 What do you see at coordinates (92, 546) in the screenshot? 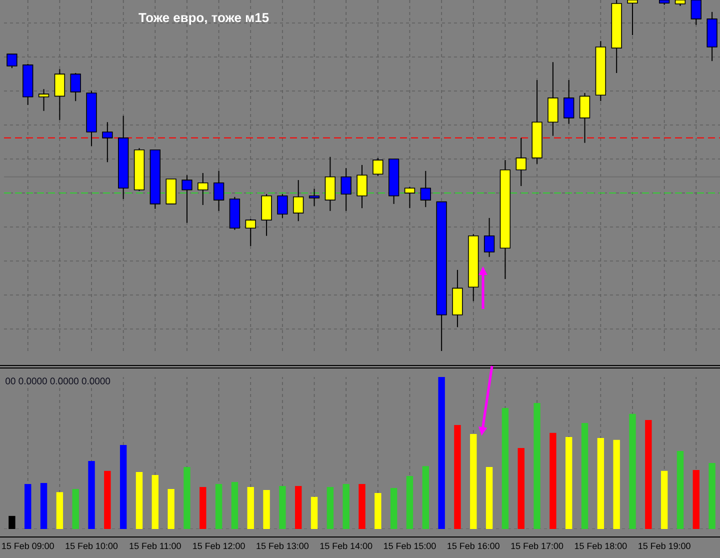
I see `x-tick-label: 15 Feb 10:00` at bounding box center [92, 546].